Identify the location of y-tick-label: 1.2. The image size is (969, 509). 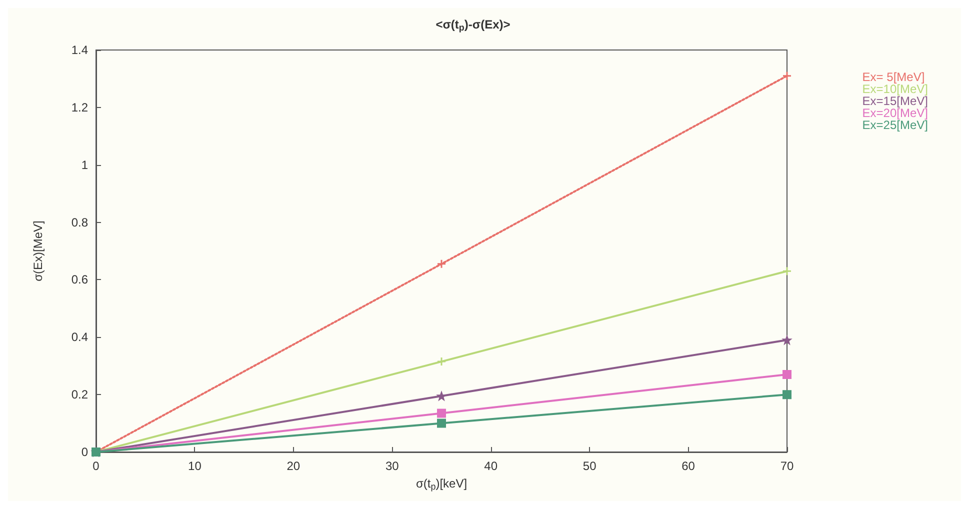
(79, 107).